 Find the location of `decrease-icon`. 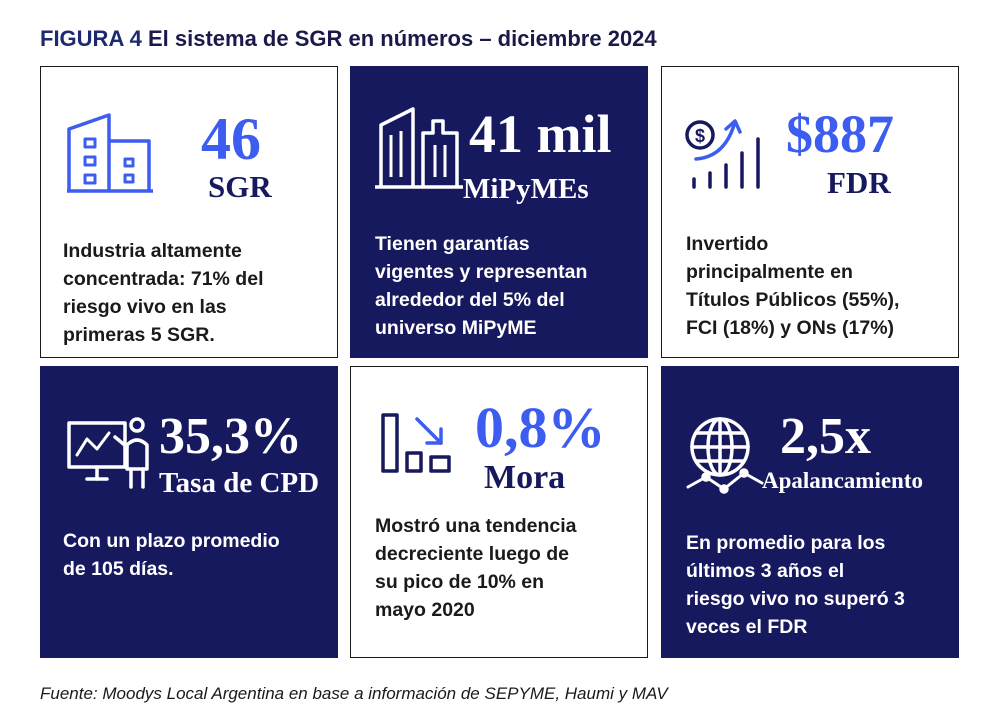

decrease-icon is located at coordinates (416, 443).